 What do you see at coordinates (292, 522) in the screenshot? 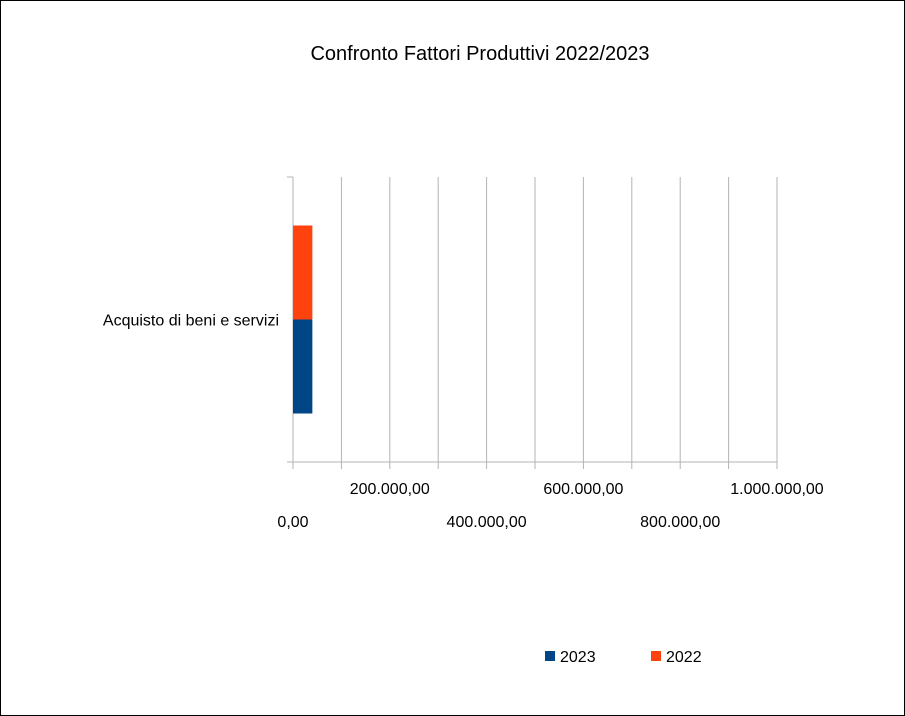
I see `x-tick-label: 0,00` at bounding box center [292, 522].